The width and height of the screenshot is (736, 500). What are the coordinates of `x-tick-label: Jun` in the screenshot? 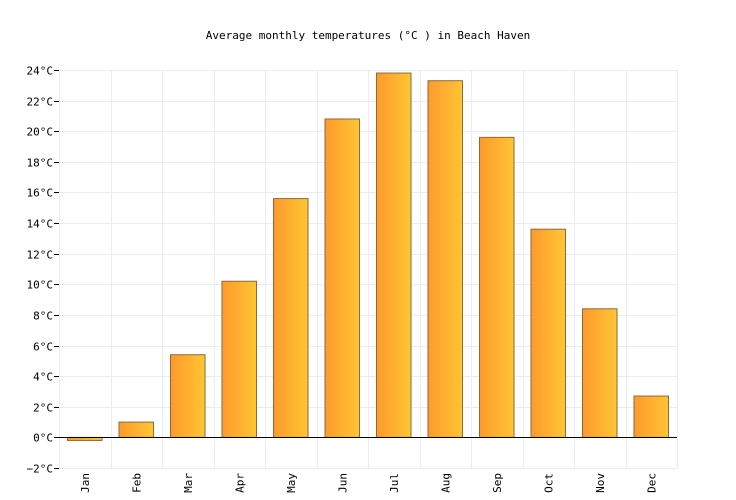 It's located at (342, 483).